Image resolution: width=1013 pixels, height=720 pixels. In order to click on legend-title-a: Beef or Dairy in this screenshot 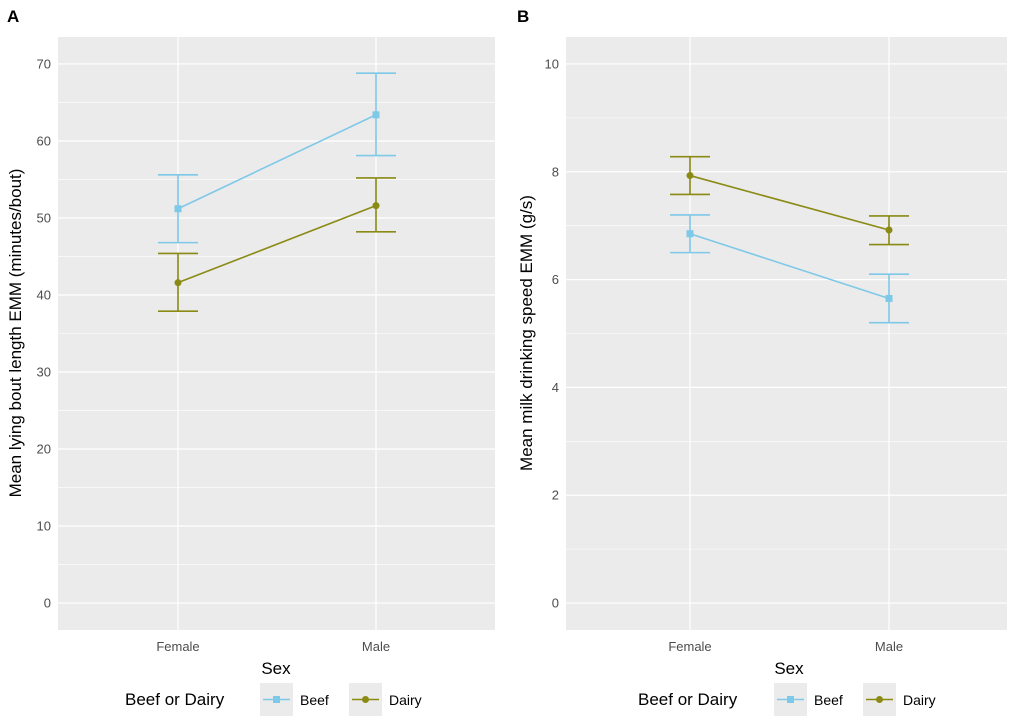, I will do `click(175, 699)`.